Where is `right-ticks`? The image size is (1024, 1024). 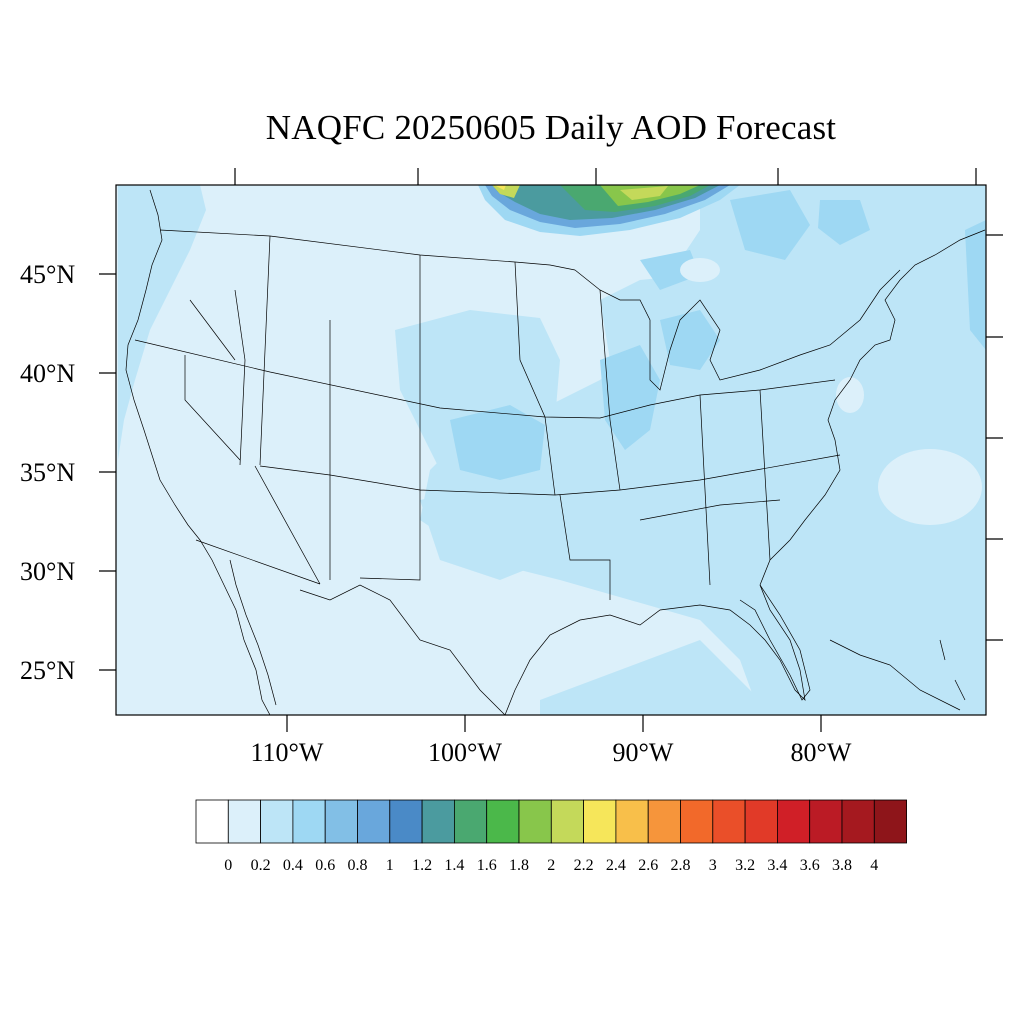
right-ticks is located at coordinates (994, 437).